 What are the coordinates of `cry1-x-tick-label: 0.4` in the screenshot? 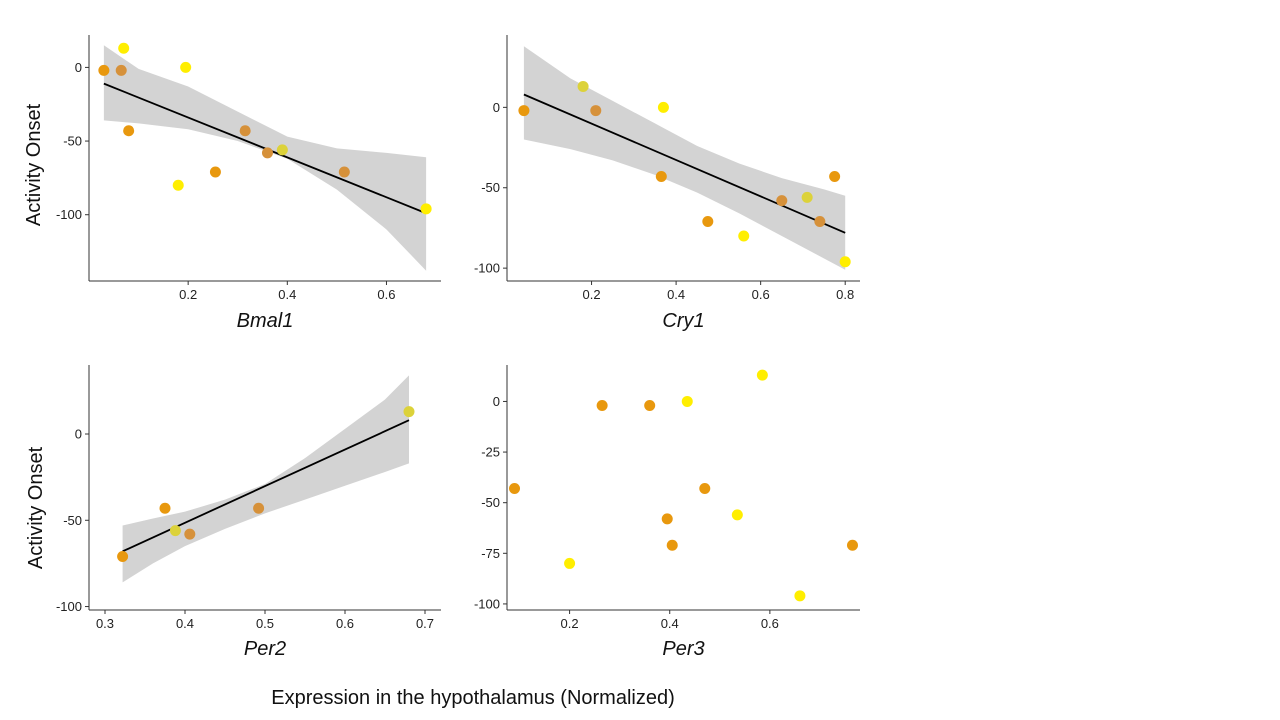 It's located at (676, 294).